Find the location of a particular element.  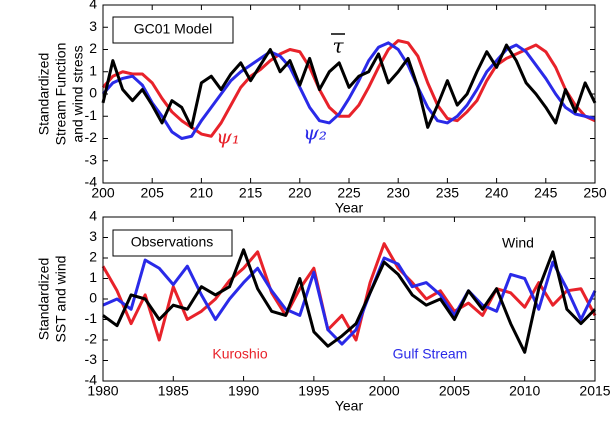

y-axis-label: and wind stress is located at coordinates (78, 93).